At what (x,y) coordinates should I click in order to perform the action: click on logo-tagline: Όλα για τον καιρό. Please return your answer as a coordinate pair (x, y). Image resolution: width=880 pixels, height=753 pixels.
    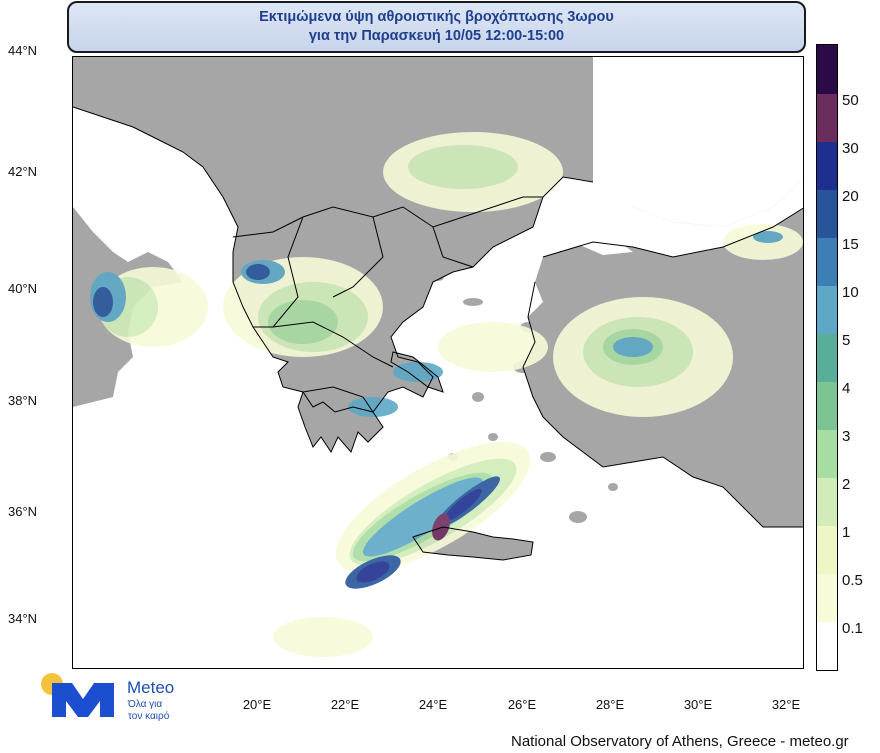
    Looking at the image, I should click on (148, 711).